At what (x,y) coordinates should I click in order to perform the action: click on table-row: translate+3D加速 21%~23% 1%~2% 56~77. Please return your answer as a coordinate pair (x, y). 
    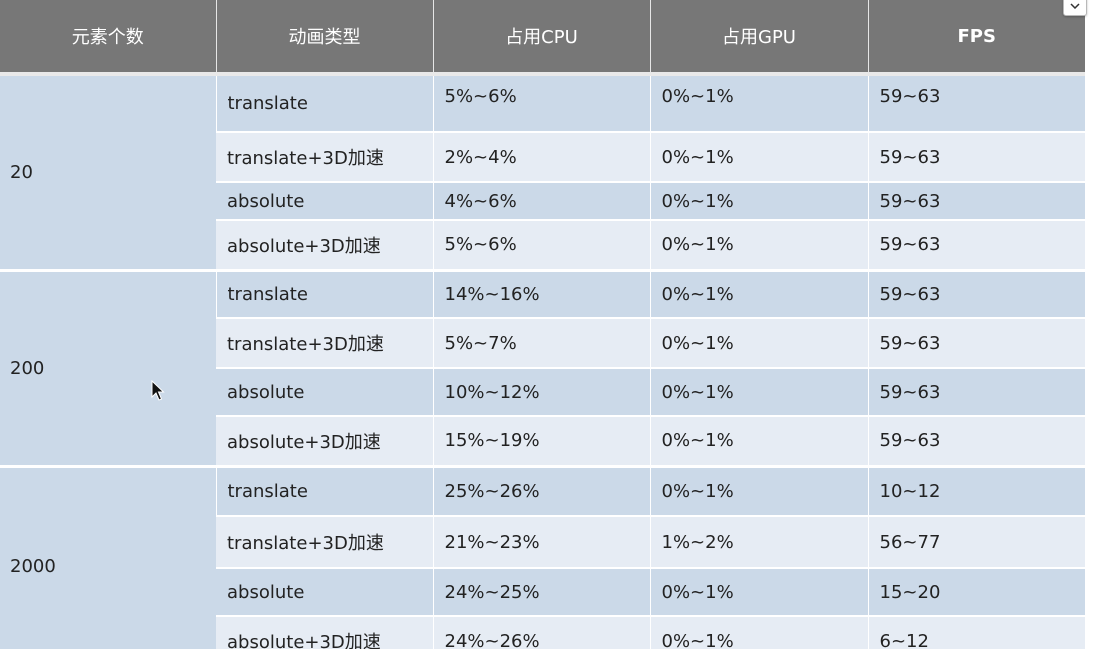
    Looking at the image, I should click on (542, 542).